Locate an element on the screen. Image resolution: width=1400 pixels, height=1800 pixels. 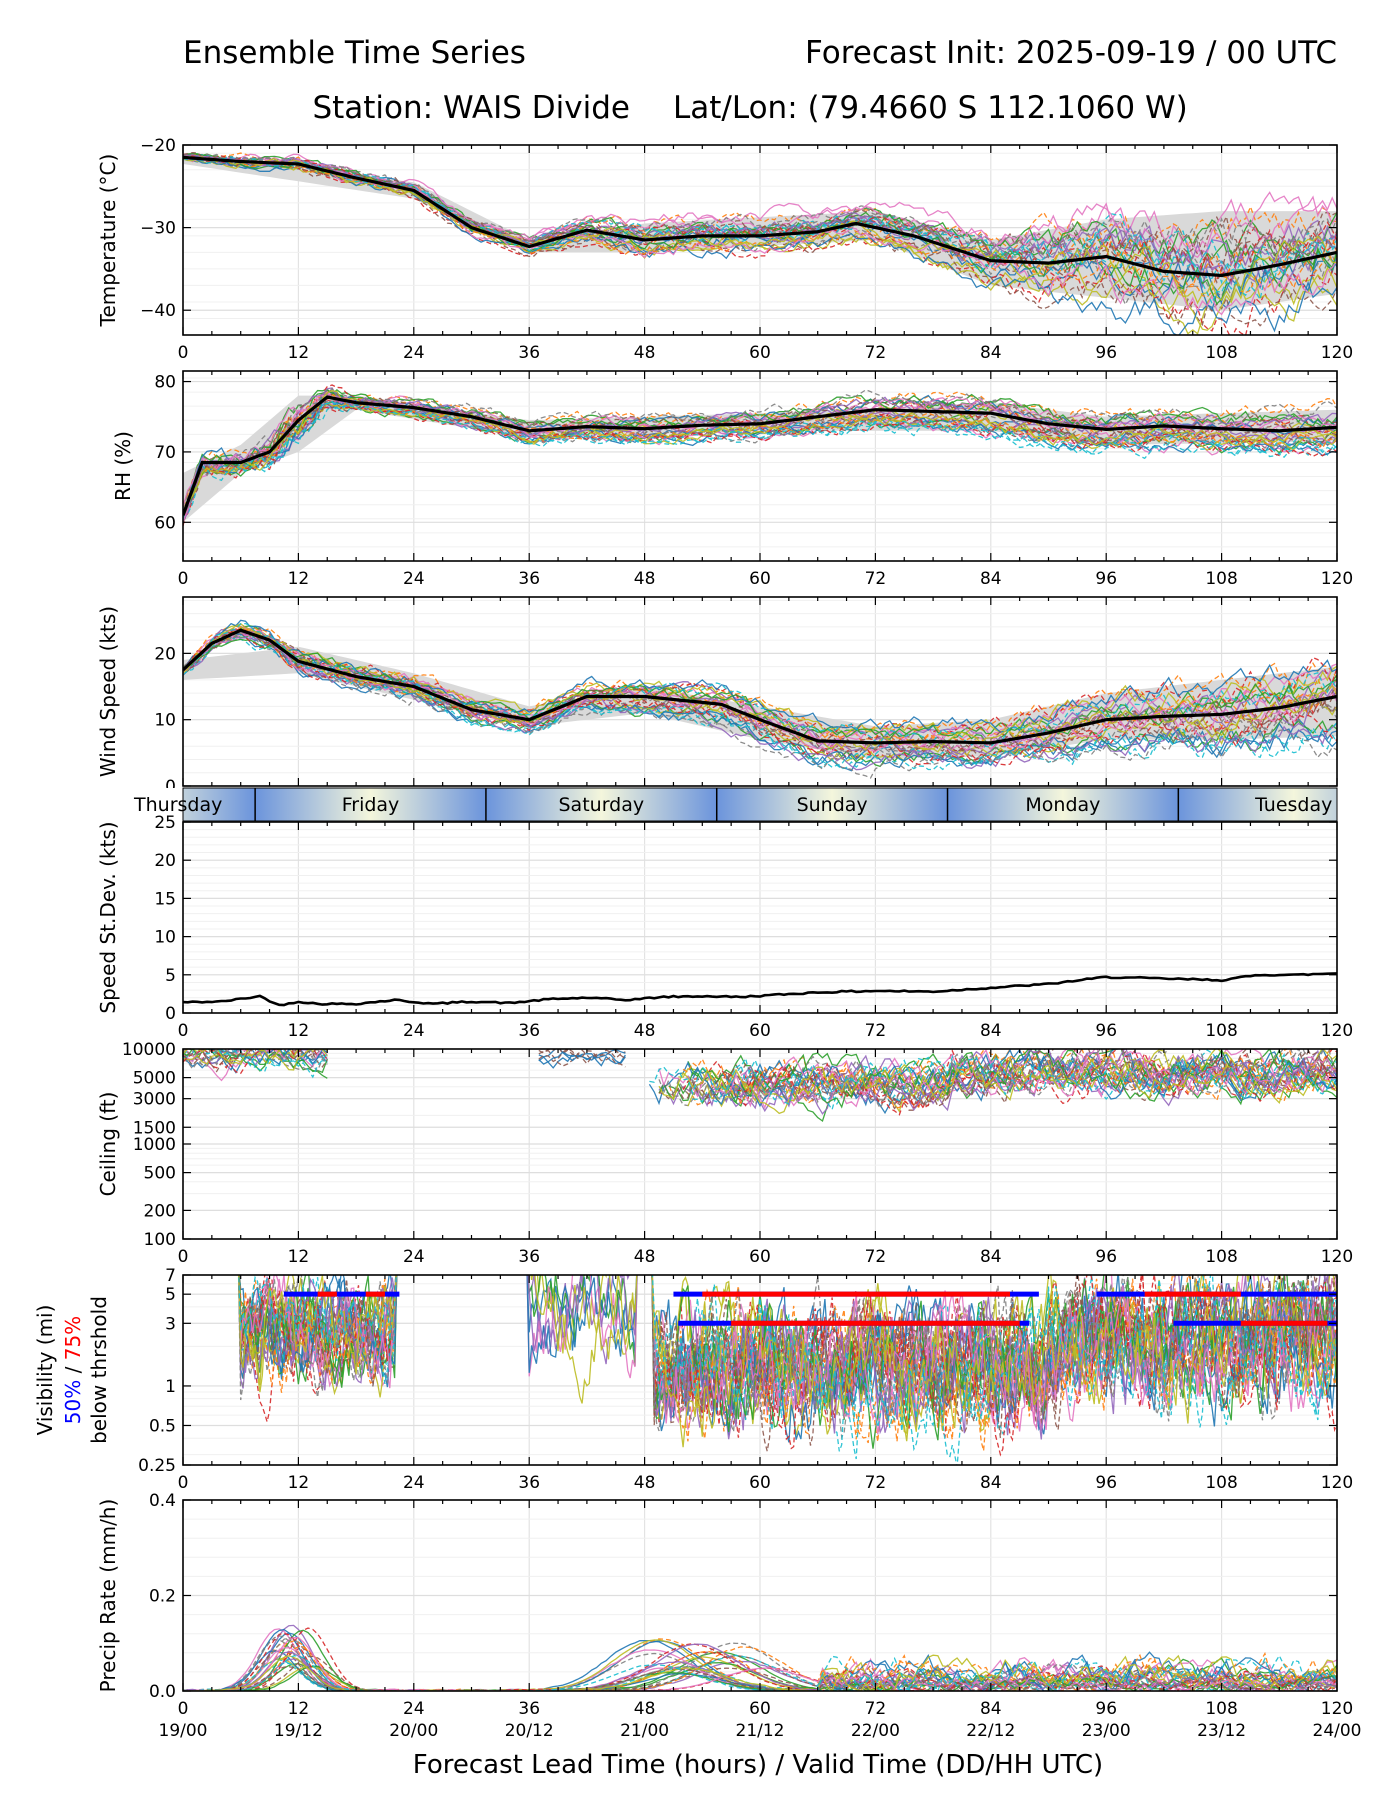
ensemble-mean-line is located at coordinates (760, 686).